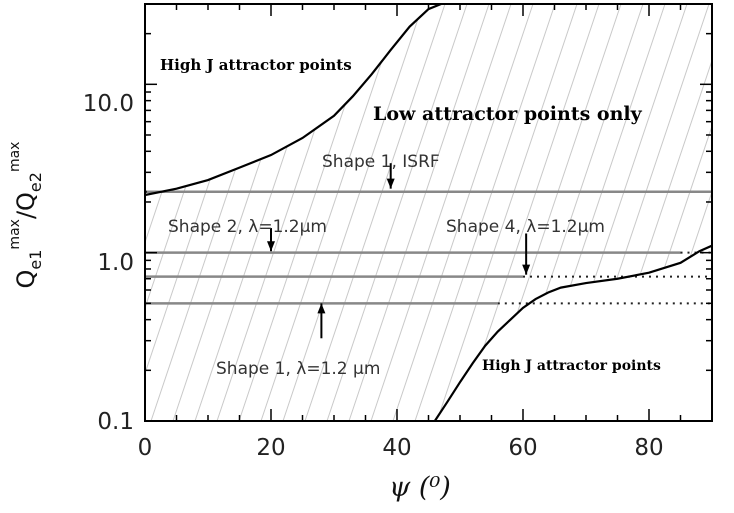  I want to click on annotation-high-j-bottom: High J attractor points, so click(571, 366).